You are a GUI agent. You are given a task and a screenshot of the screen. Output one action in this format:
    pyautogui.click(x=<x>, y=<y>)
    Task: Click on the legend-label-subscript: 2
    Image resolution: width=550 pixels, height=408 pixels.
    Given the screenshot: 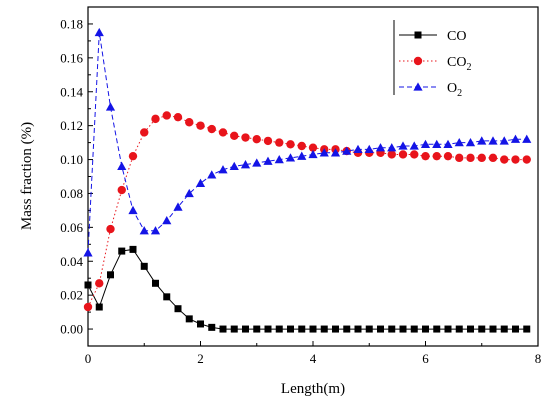 What is the action you would take?
    pyautogui.click(x=468, y=67)
    